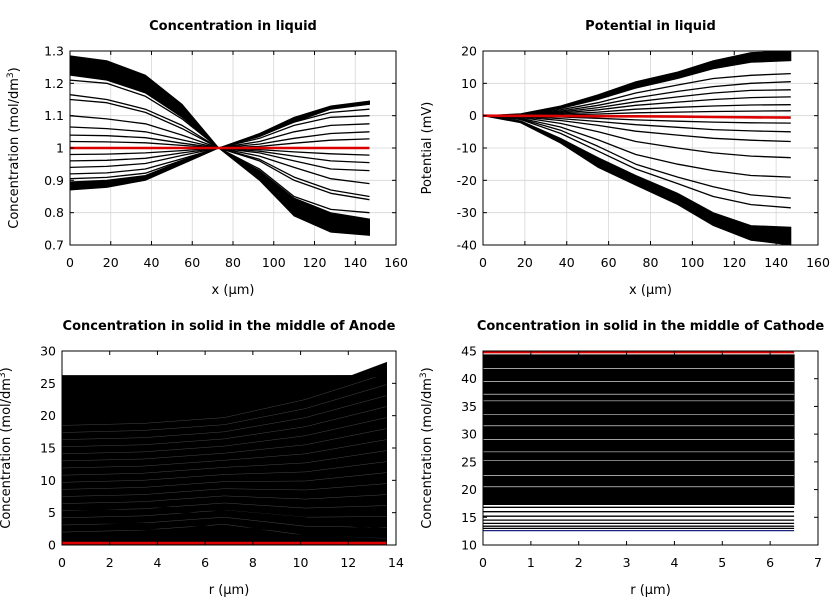  What do you see at coordinates (427, 148) in the screenshot?
I see `y-axis-label-main: Potential (mV)` at bounding box center [427, 148].